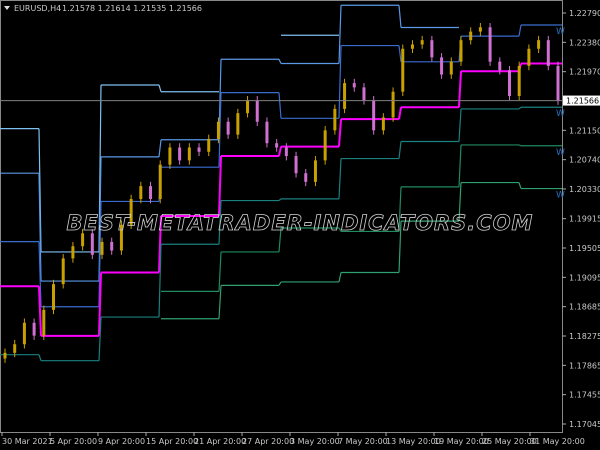 This screenshot has width=600, height=450. Describe the element at coordinates (584, 42) in the screenshot. I see `y-tick-label: 1.22380` at that location.